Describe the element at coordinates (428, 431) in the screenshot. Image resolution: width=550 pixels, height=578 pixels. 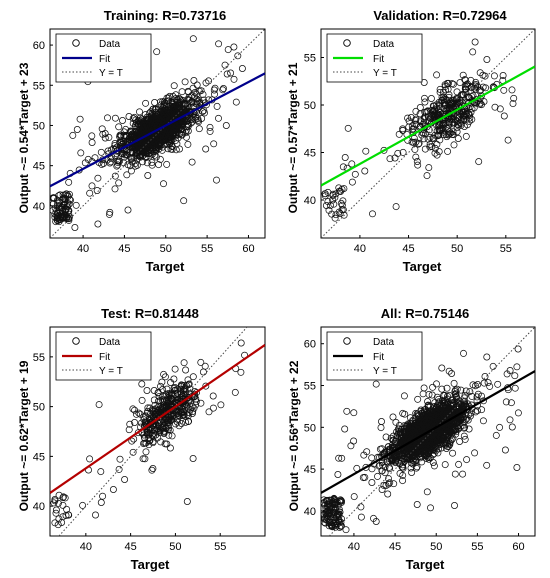
I see `all-plot-area` at that location.